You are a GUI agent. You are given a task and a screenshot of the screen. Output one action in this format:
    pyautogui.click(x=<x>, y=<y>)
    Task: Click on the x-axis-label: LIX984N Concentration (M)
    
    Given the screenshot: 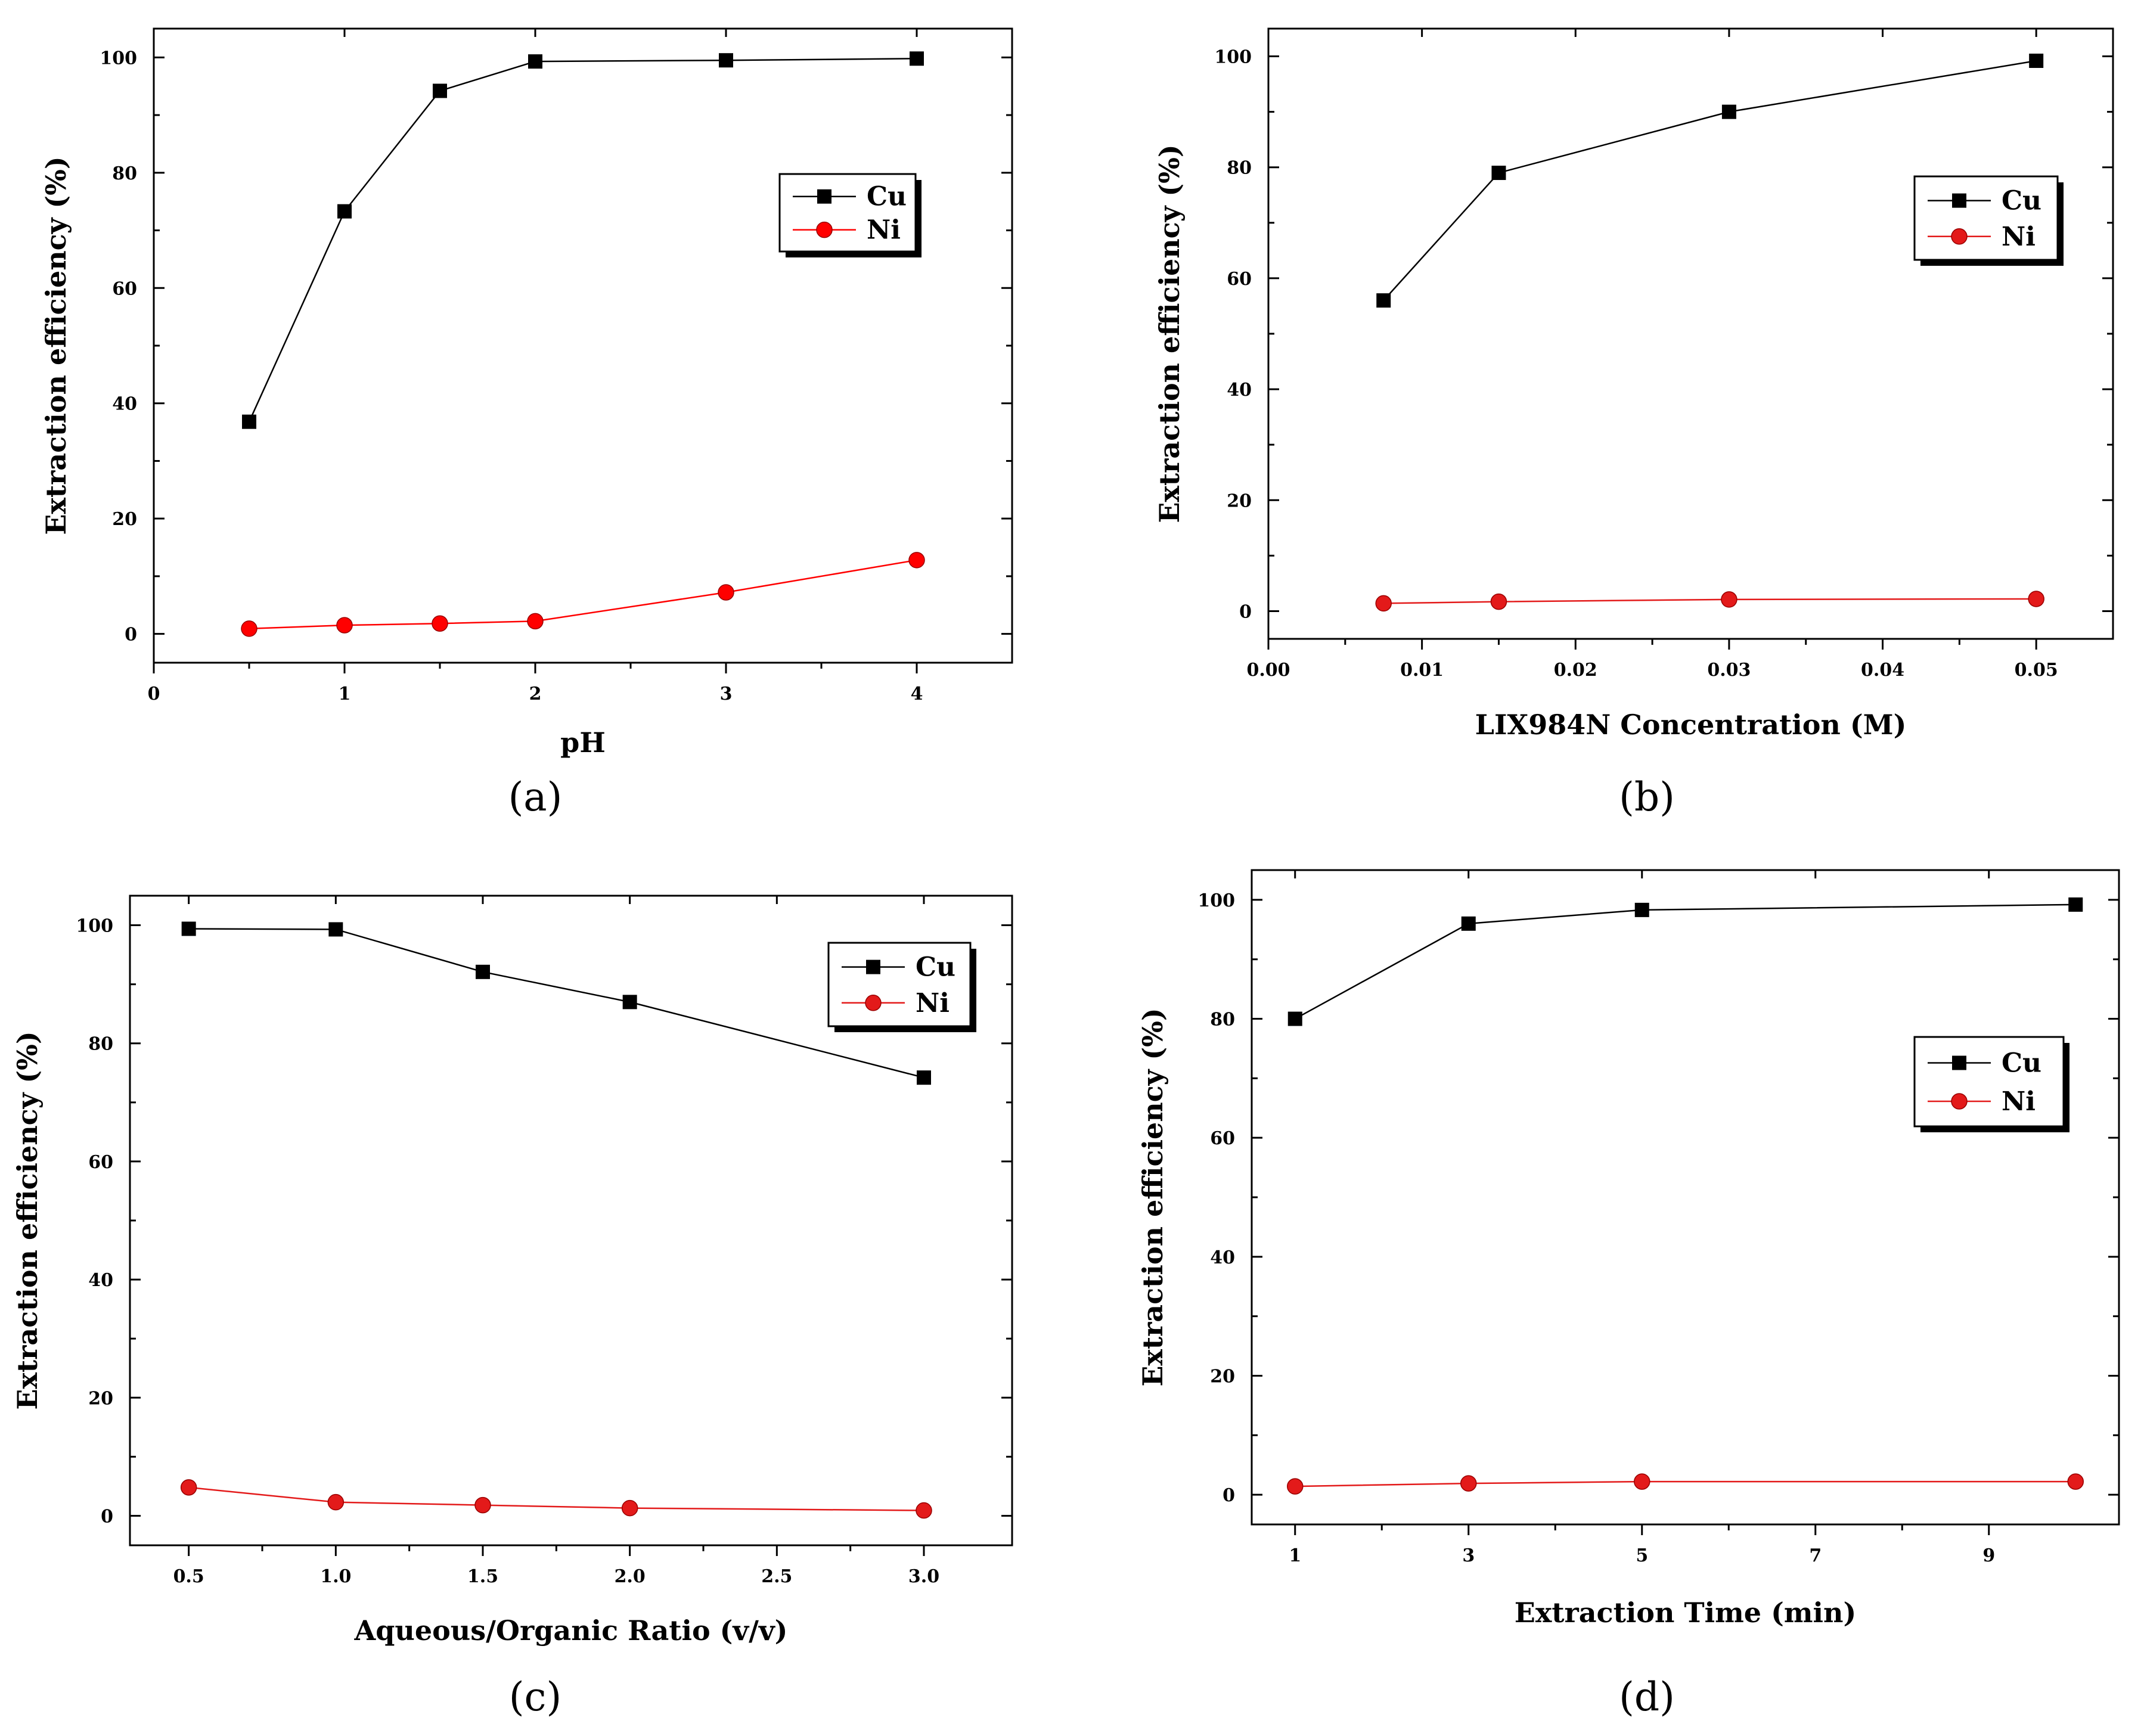 What is the action you would take?
    pyautogui.click(x=1691, y=725)
    